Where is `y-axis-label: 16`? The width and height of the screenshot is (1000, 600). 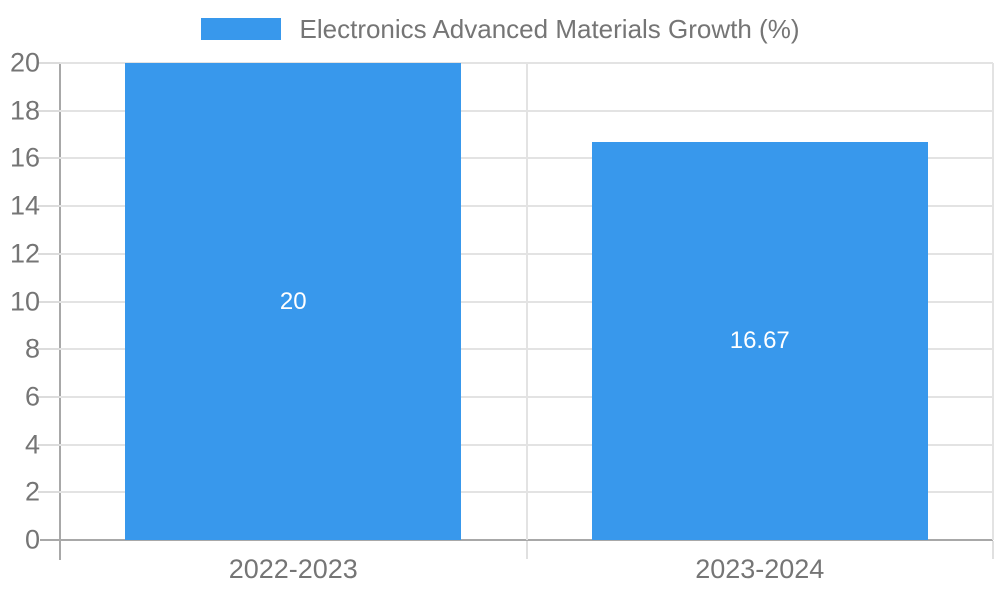 y-axis-label: 16 is located at coordinates (24, 157).